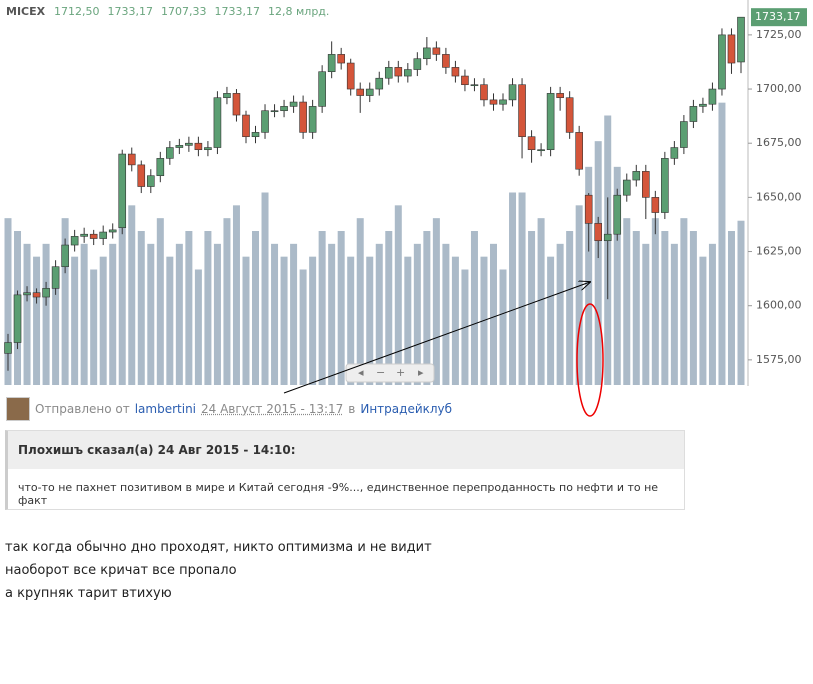  Describe the element at coordinates (406, 409) in the screenshot. I see `forum: Интрадейклуб` at that location.